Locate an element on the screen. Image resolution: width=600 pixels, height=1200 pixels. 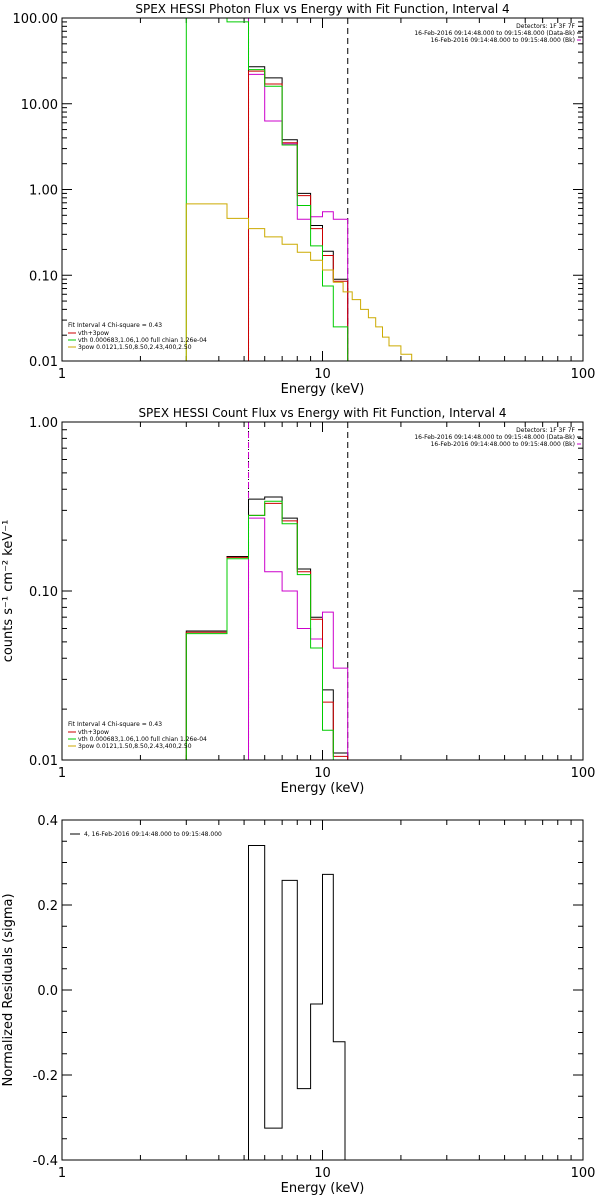
y-tick-label: -0.4 is located at coordinates (45, 1161).